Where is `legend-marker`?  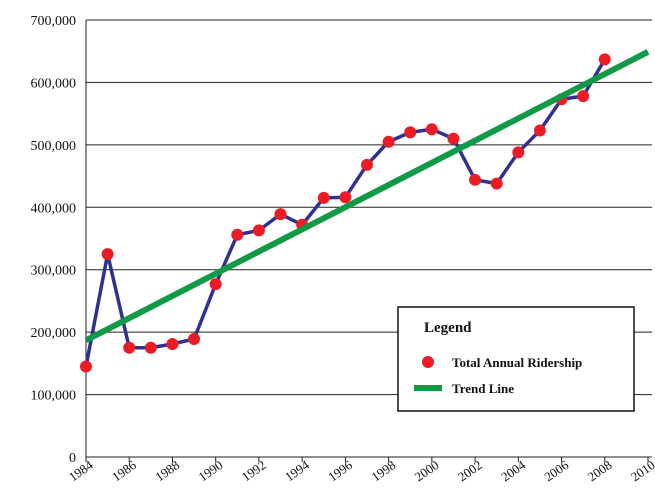 legend-marker is located at coordinates (428, 362).